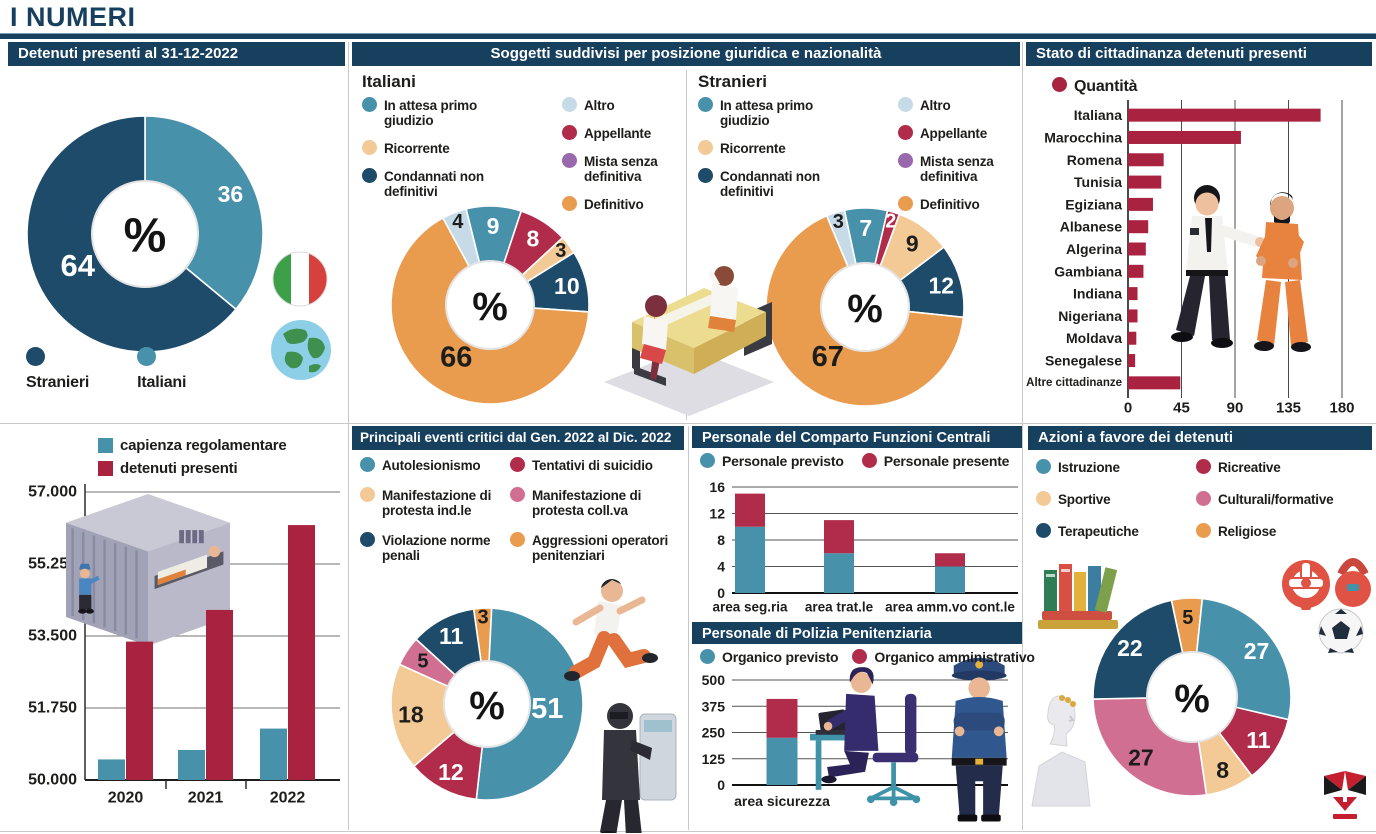 This screenshot has width=1376, height=834. What do you see at coordinates (1094, 86) in the screenshot?
I see `legend: Quantità` at bounding box center [1094, 86].